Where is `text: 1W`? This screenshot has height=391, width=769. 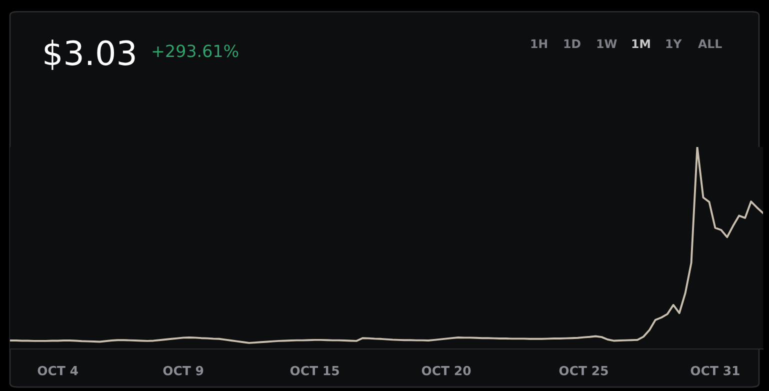
text: 1W is located at coordinates (607, 43).